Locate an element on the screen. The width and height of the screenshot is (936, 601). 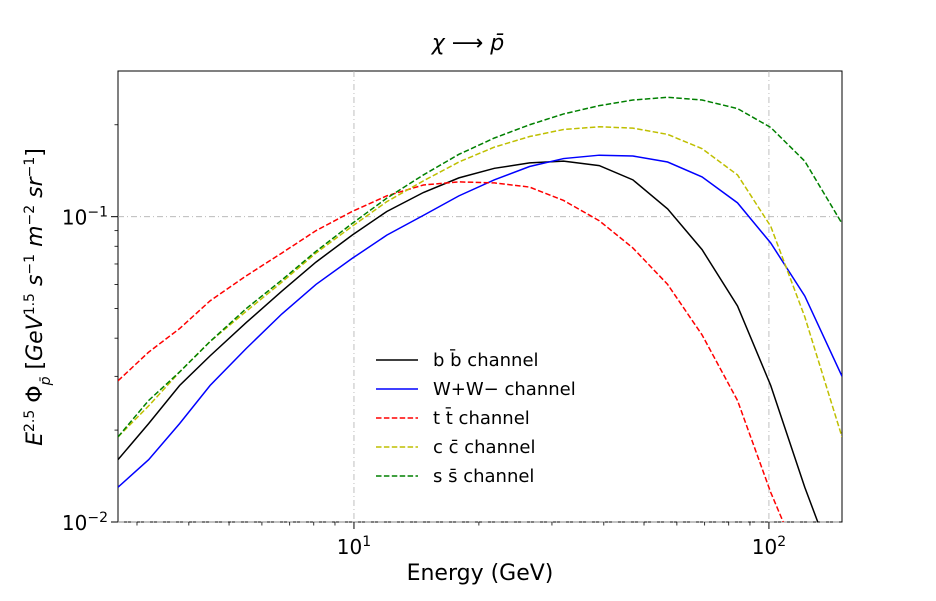
x-tick-label: 101 is located at coordinates (354, 546).